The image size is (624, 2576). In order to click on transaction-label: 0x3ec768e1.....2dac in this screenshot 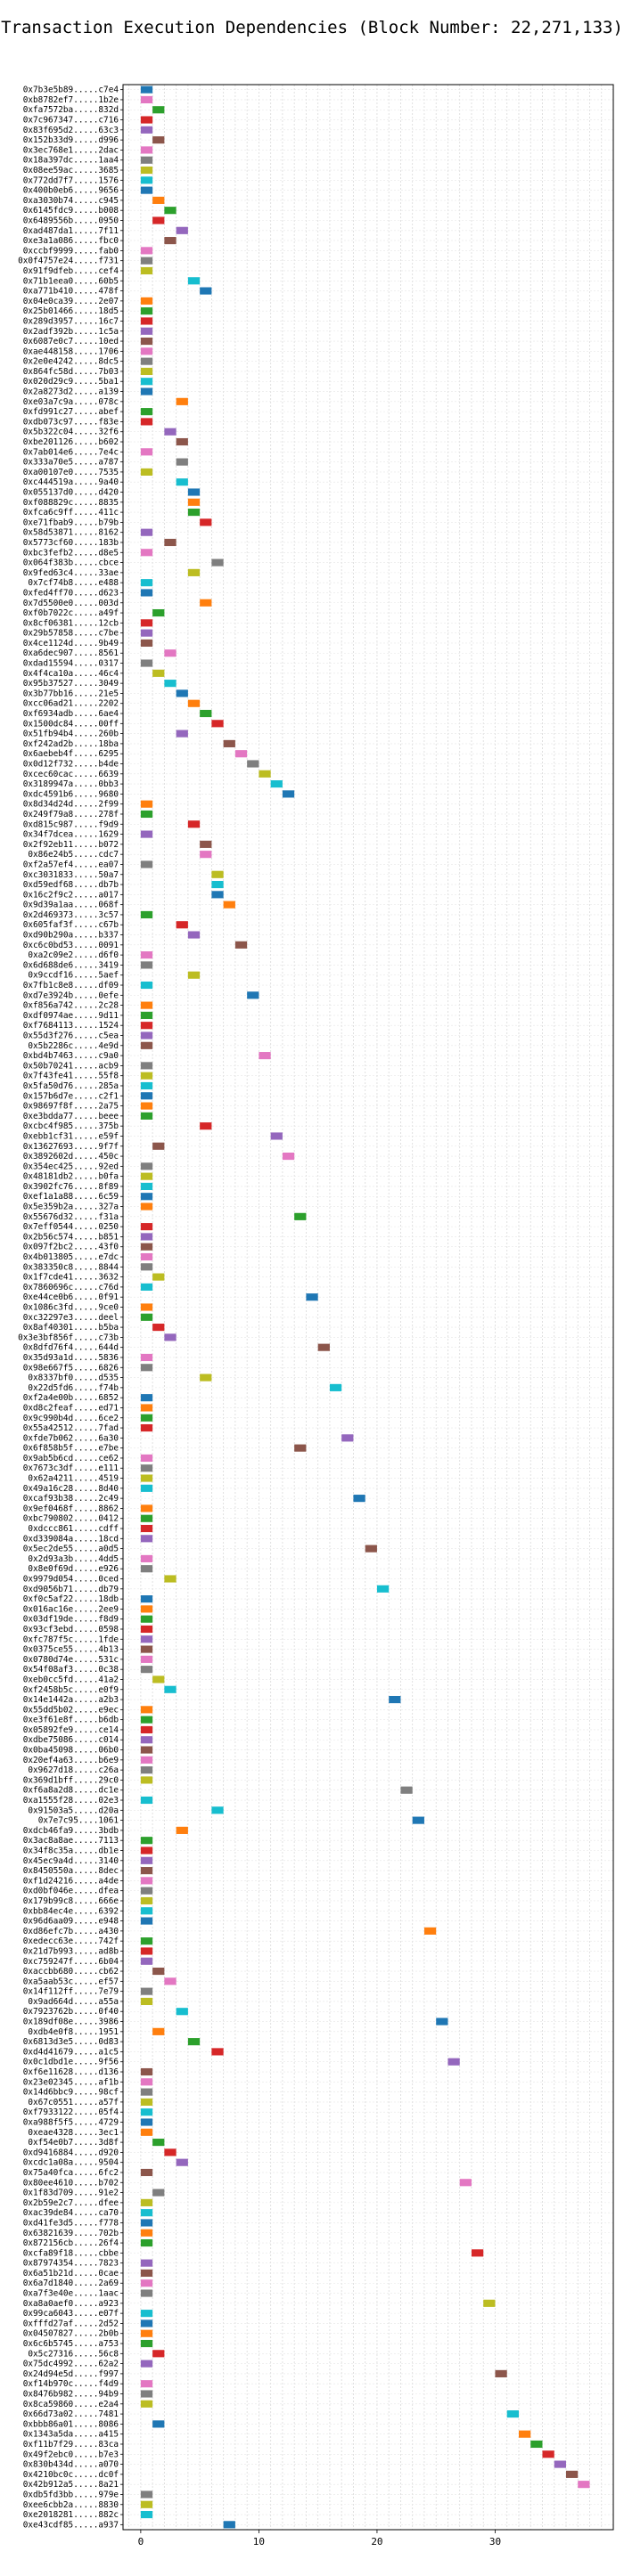, I will do `click(71, 150)`.